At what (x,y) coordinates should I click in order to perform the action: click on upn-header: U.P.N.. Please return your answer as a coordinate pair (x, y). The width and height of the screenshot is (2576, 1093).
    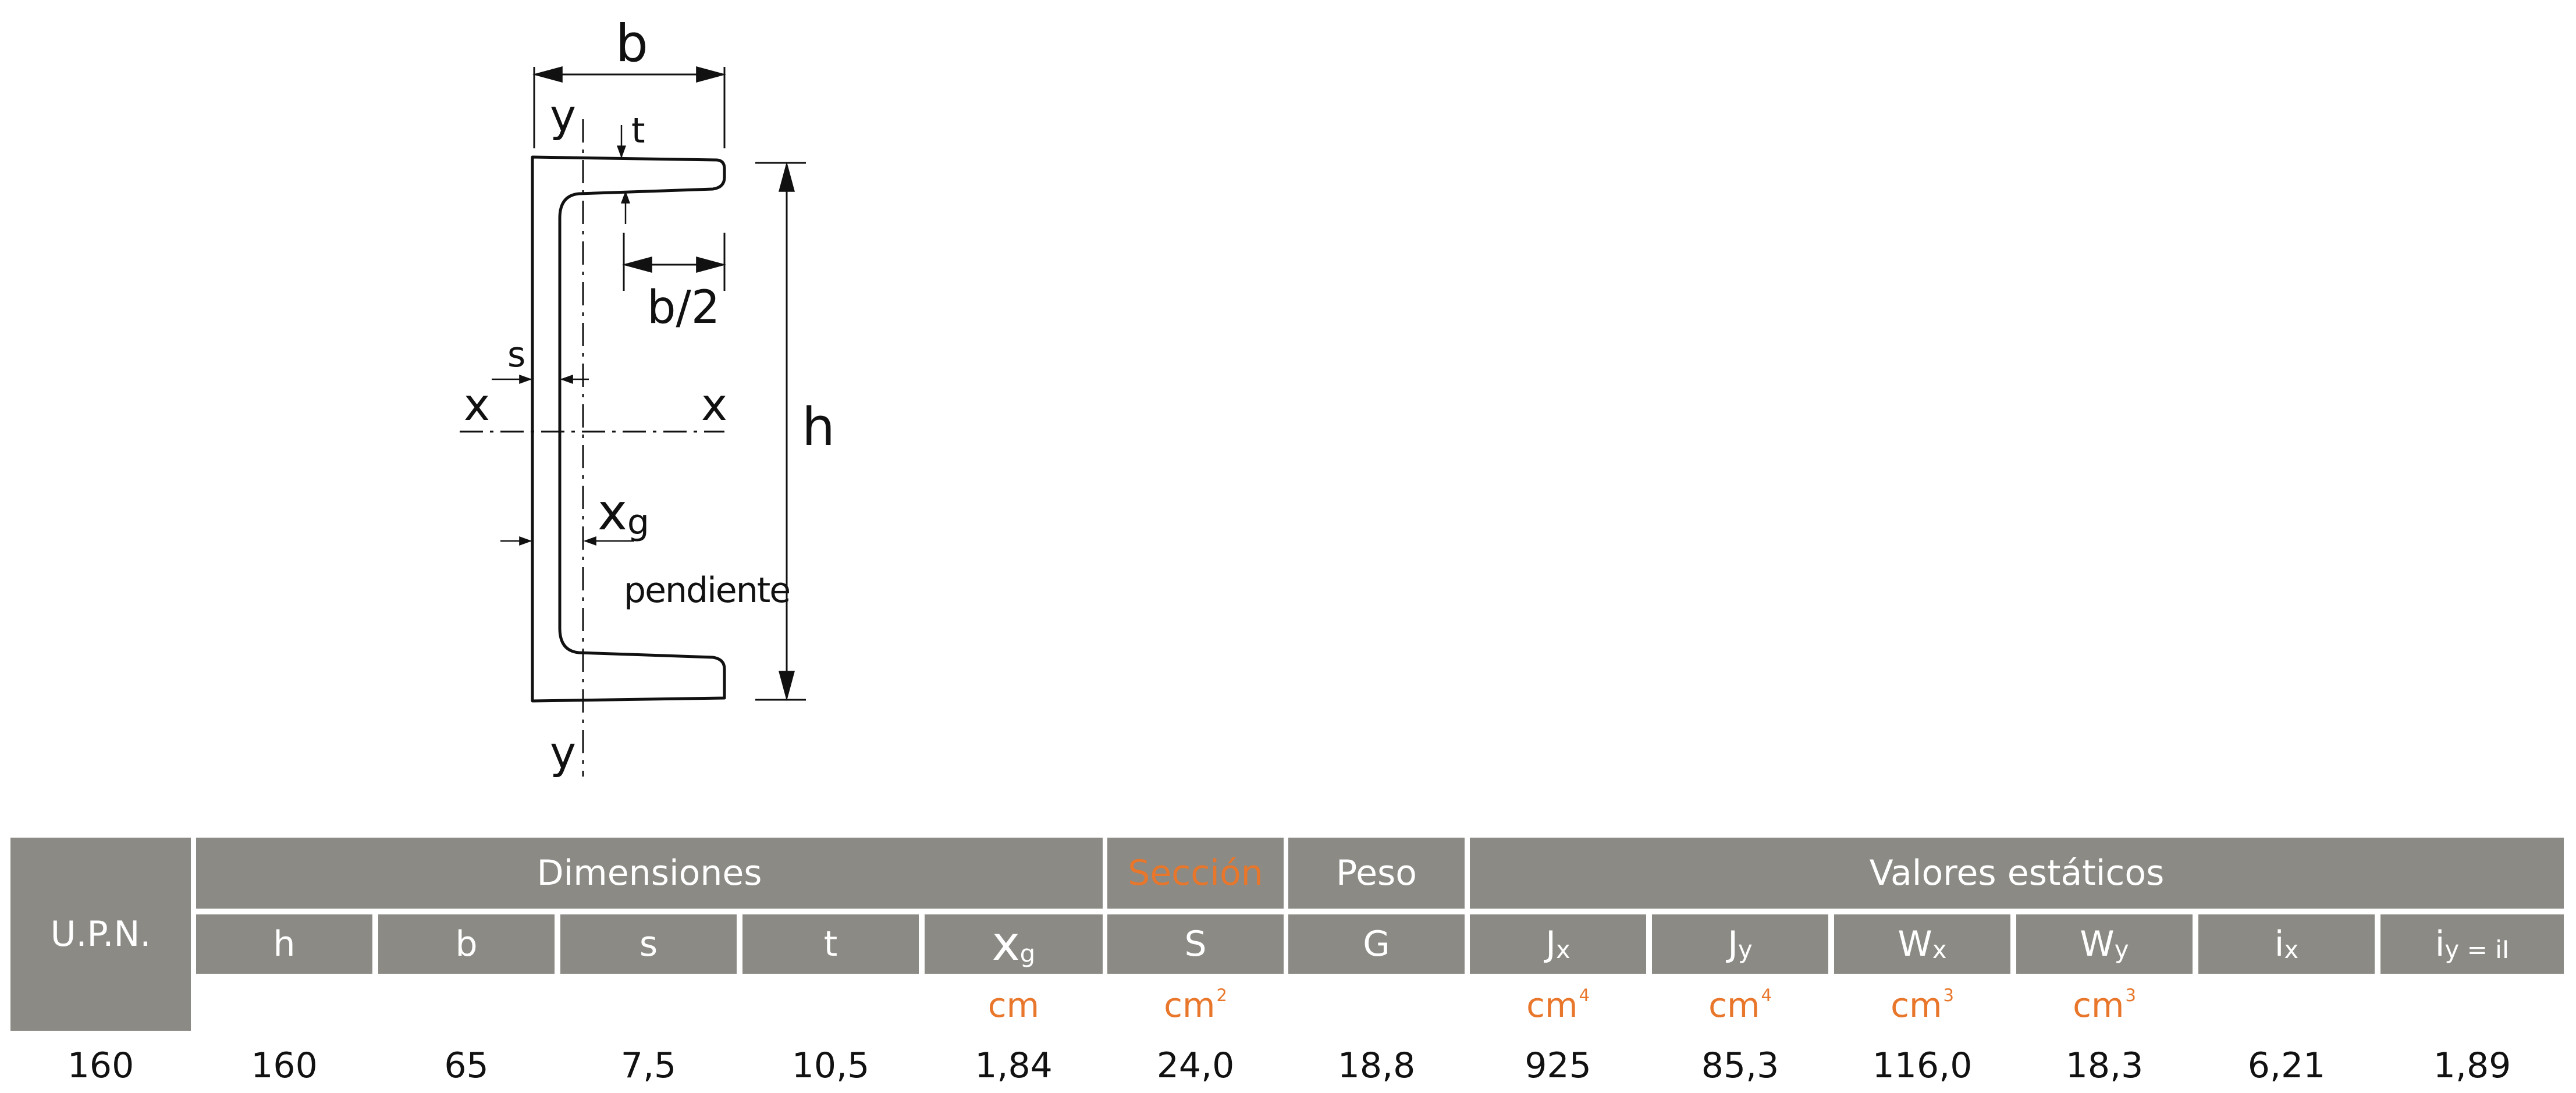
    Looking at the image, I should click on (100, 934).